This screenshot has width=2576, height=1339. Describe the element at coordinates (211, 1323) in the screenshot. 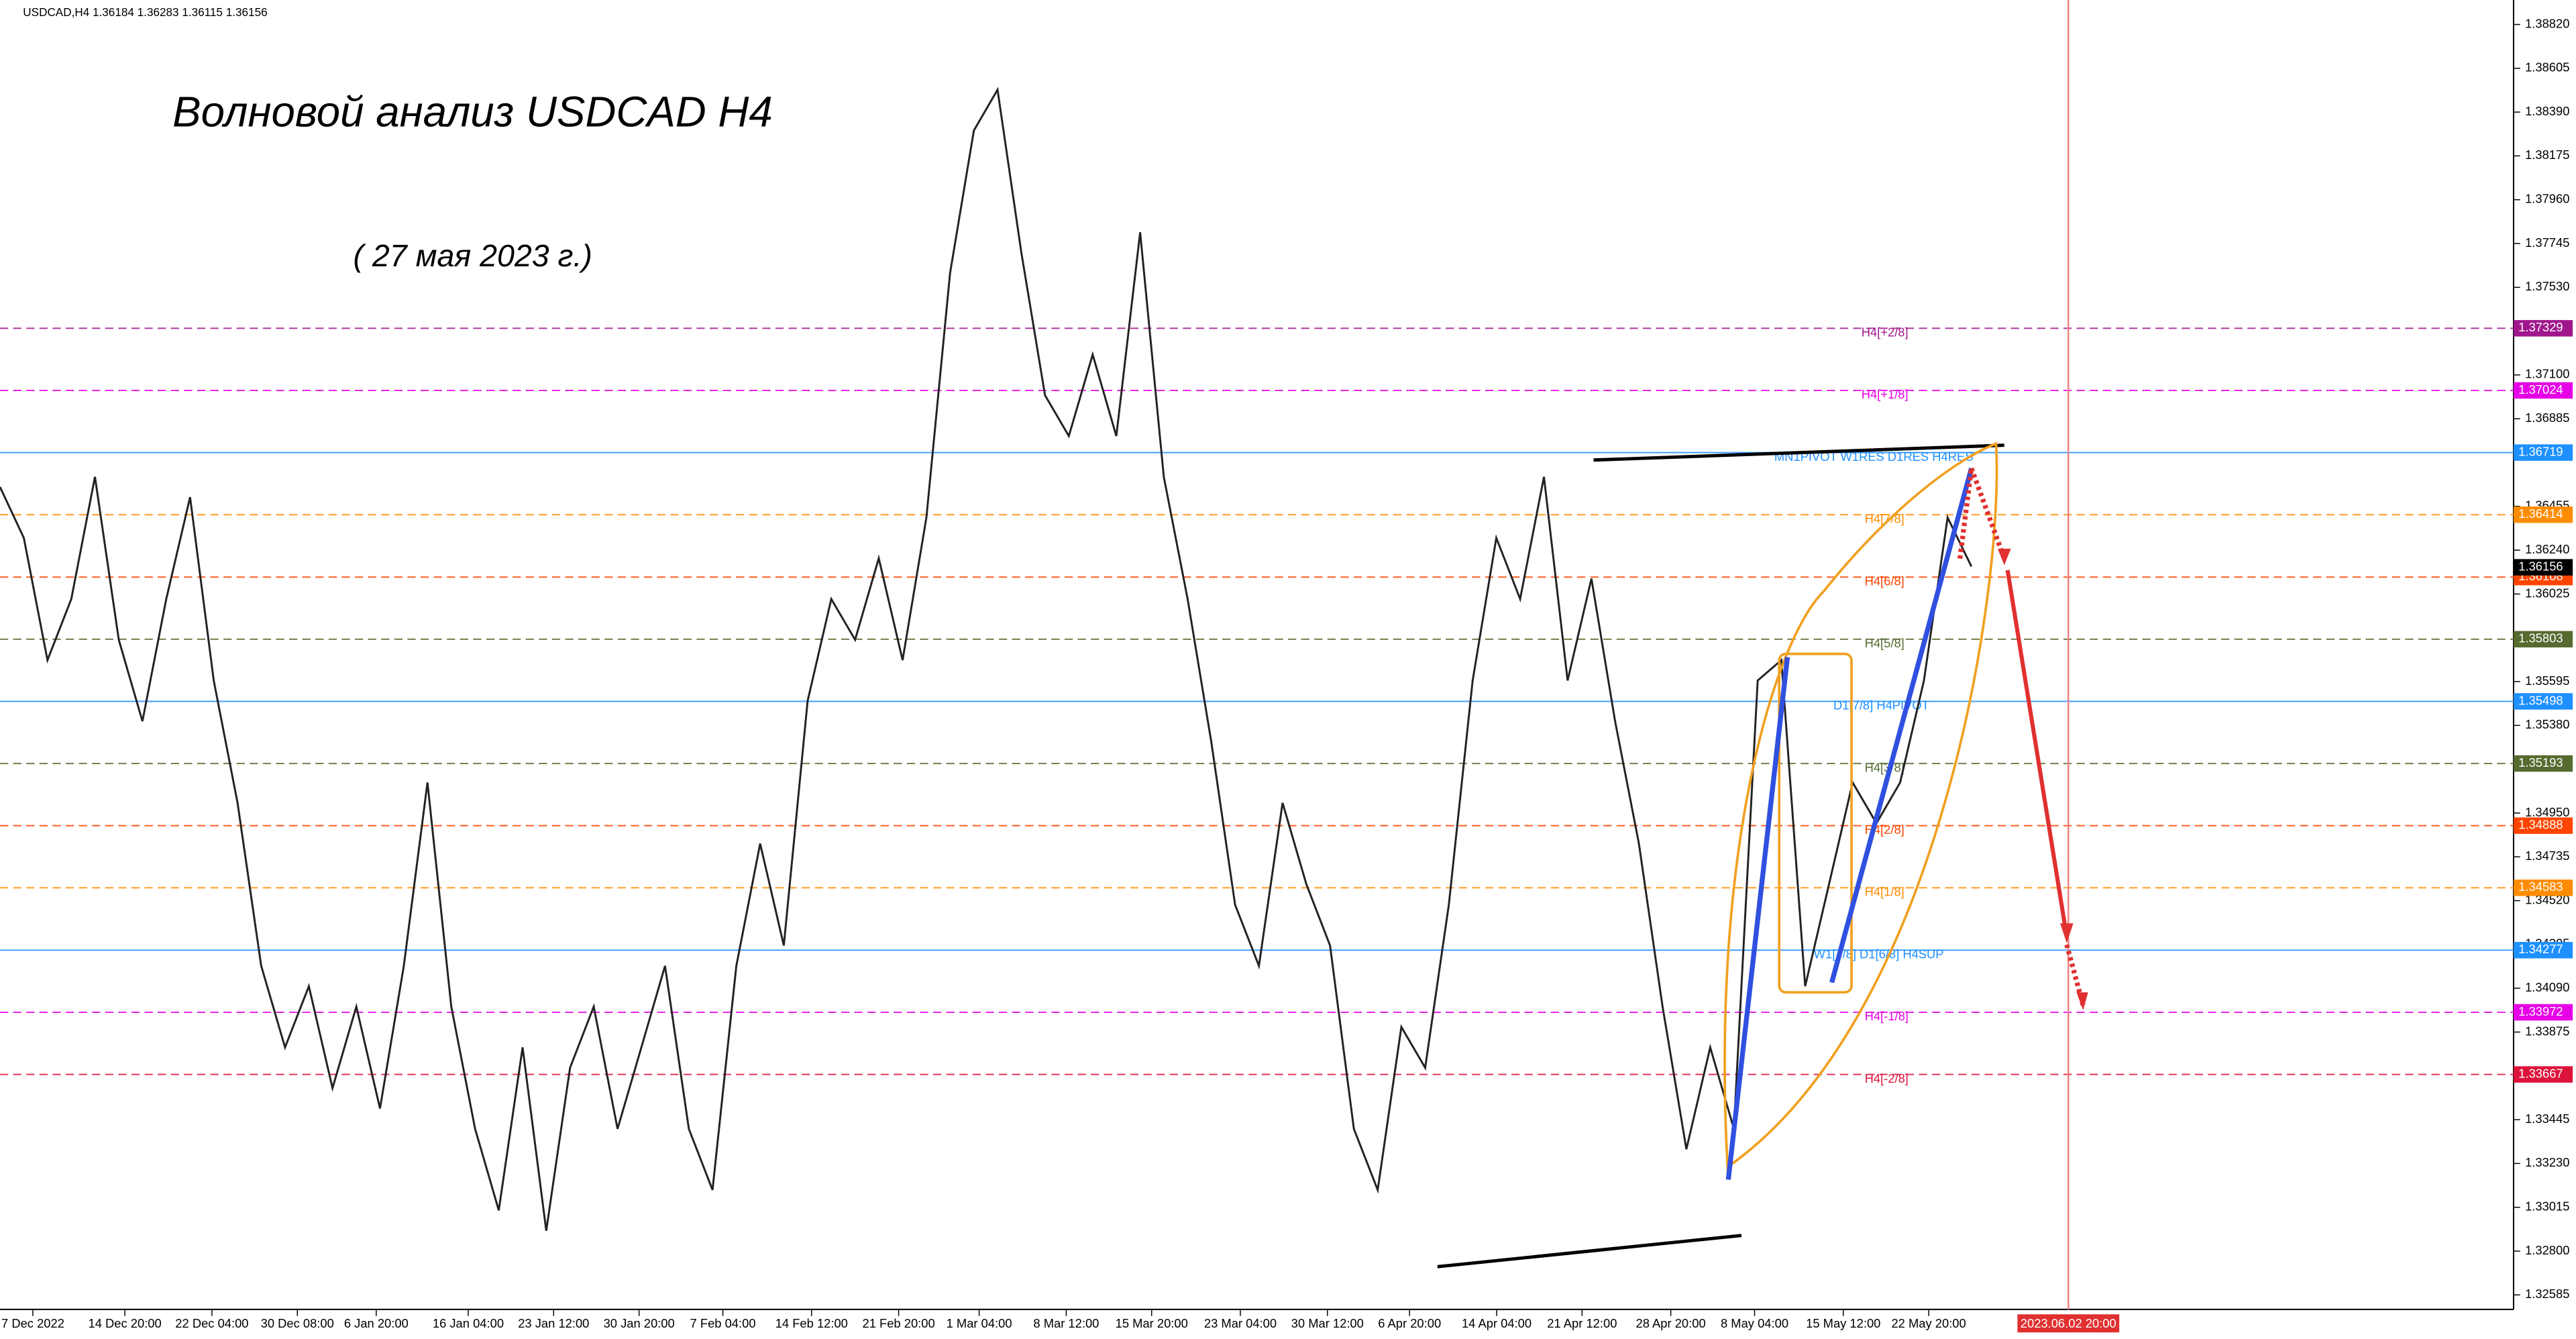

I see `x-tick-label: 22 Dec 04:00` at that location.